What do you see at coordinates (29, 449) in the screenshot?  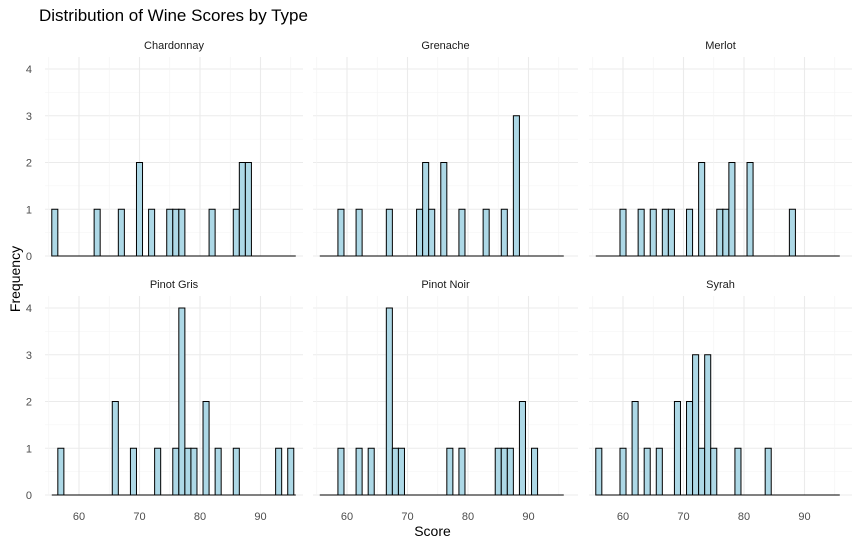 I see `y-tick-label: 1` at bounding box center [29, 449].